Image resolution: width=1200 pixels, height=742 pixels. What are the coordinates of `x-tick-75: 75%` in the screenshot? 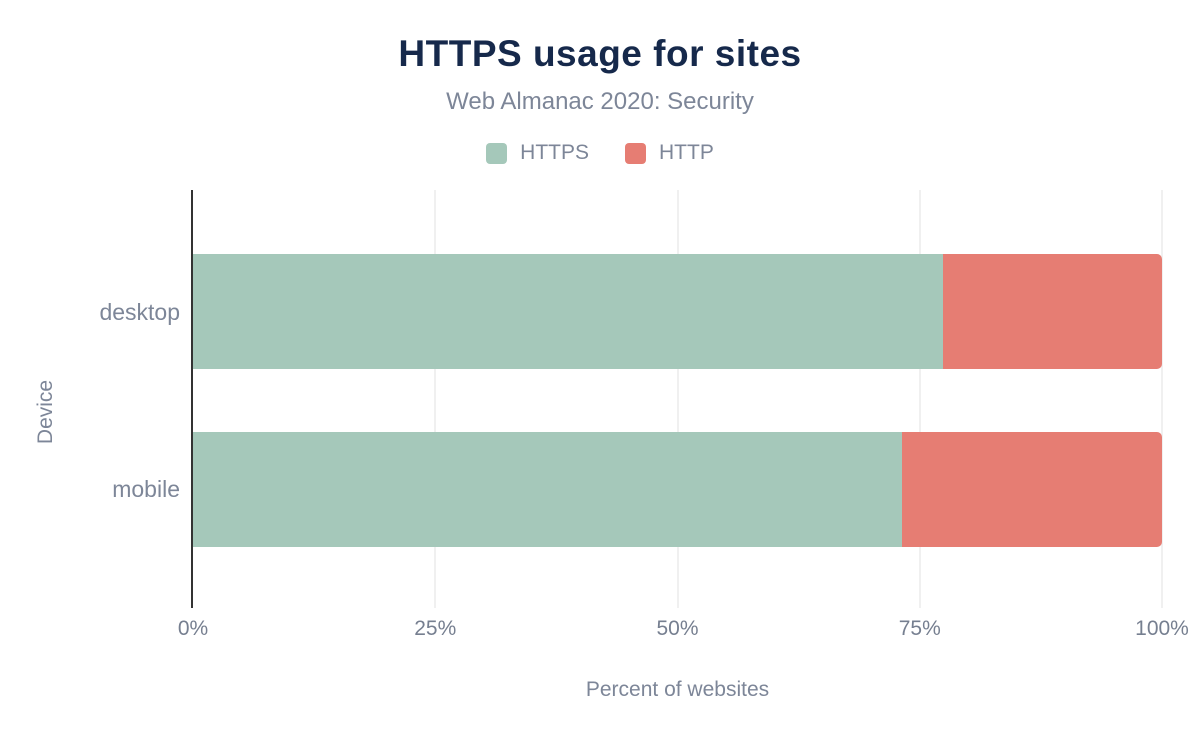 It's located at (919, 628).